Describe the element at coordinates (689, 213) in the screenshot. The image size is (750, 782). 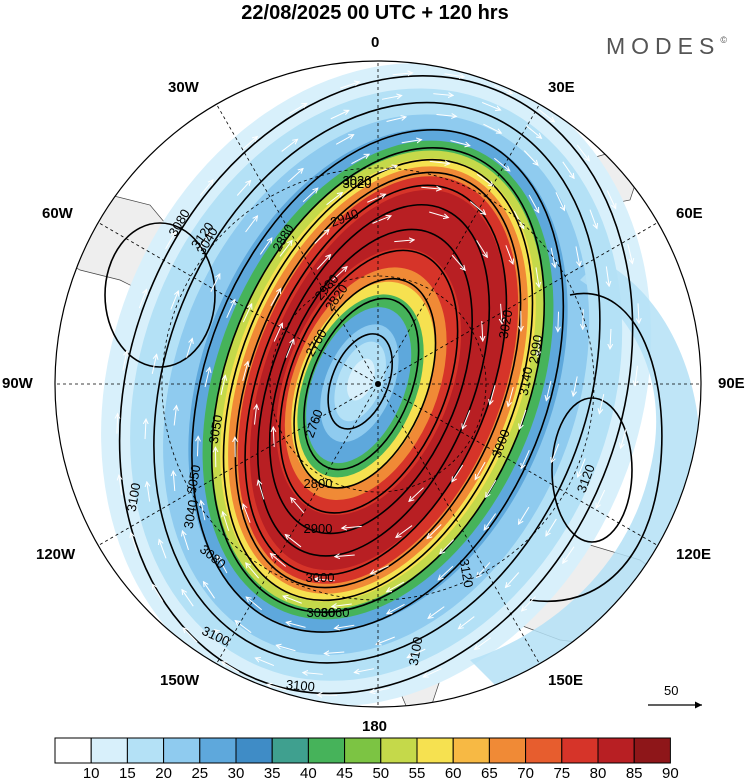
I see `lon-label-60e: 60E` at that location.